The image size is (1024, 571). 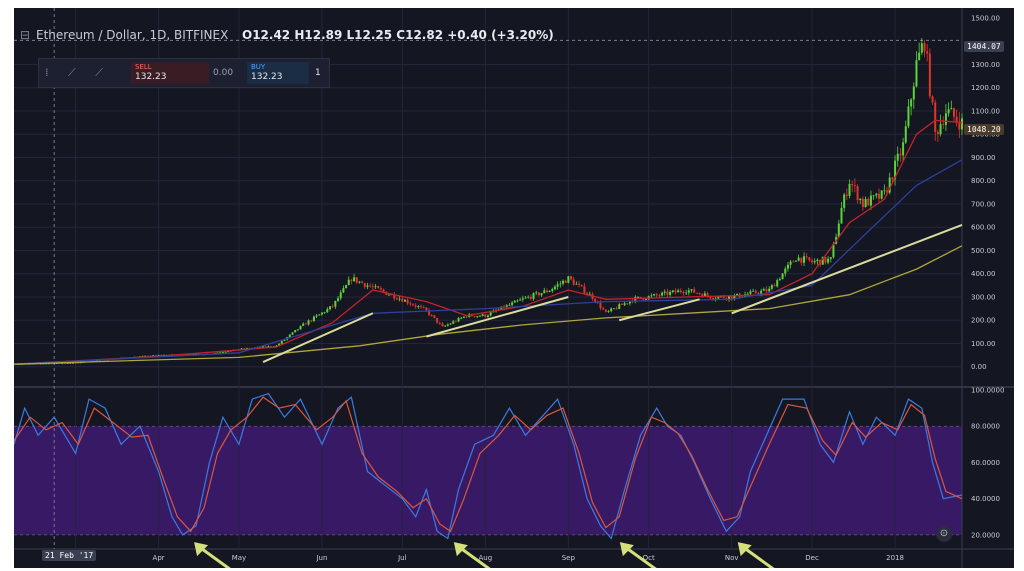 I want to click on trendline, so click(x=847, y=269).